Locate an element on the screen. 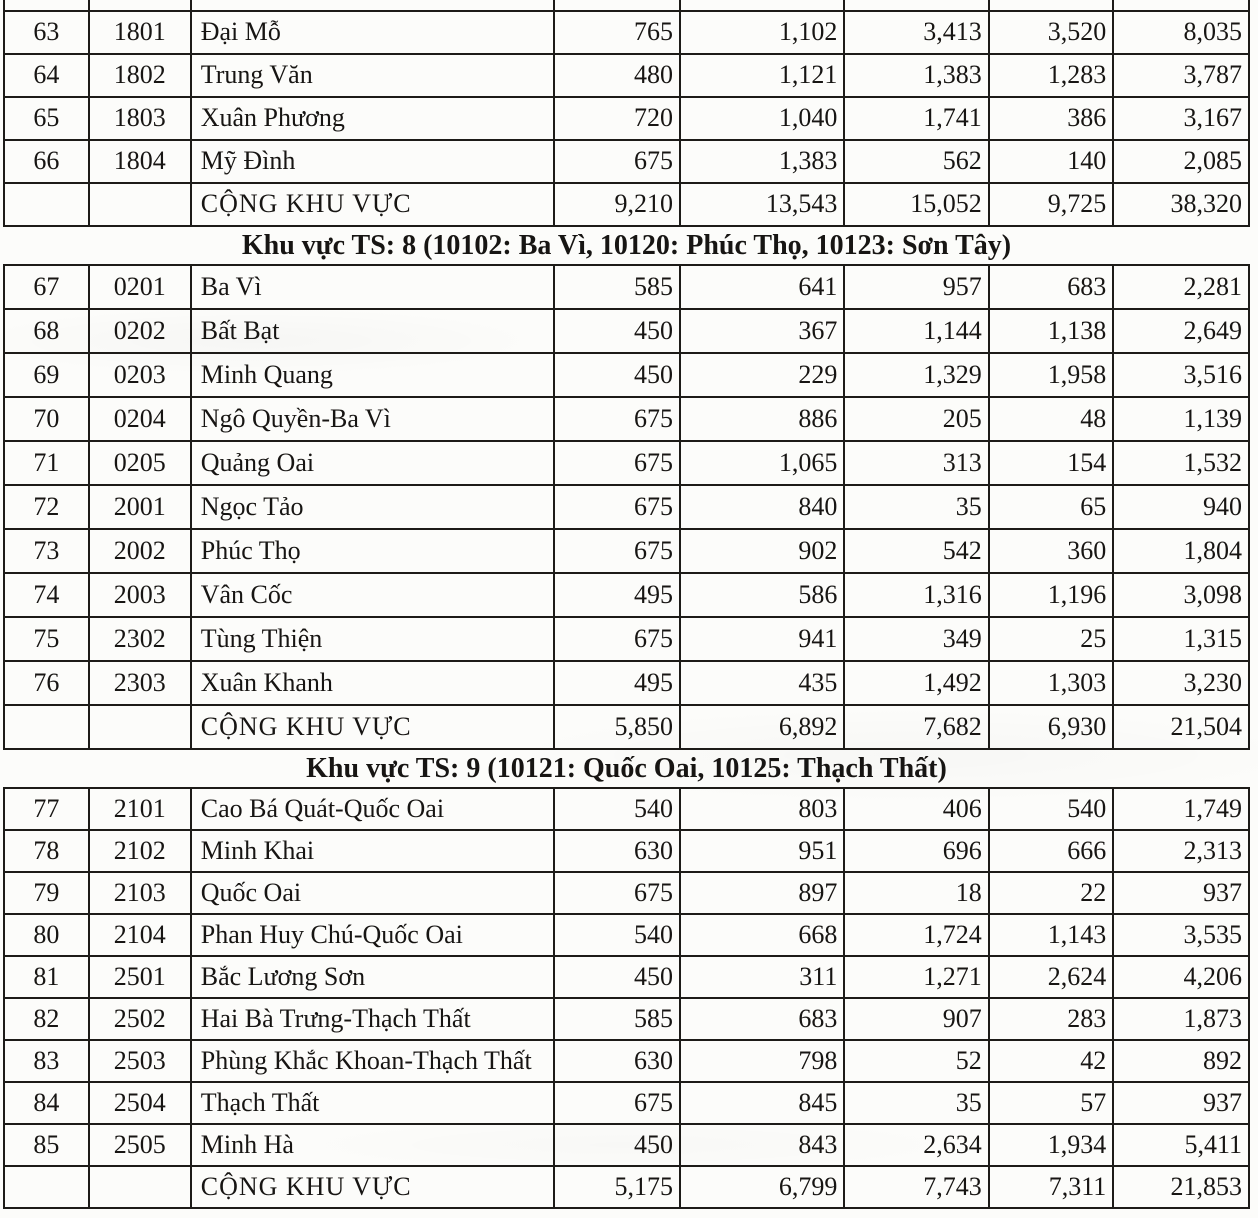 The image size is (1258, 1218). value-cell: 140 is located at coordinates (1051, 161).